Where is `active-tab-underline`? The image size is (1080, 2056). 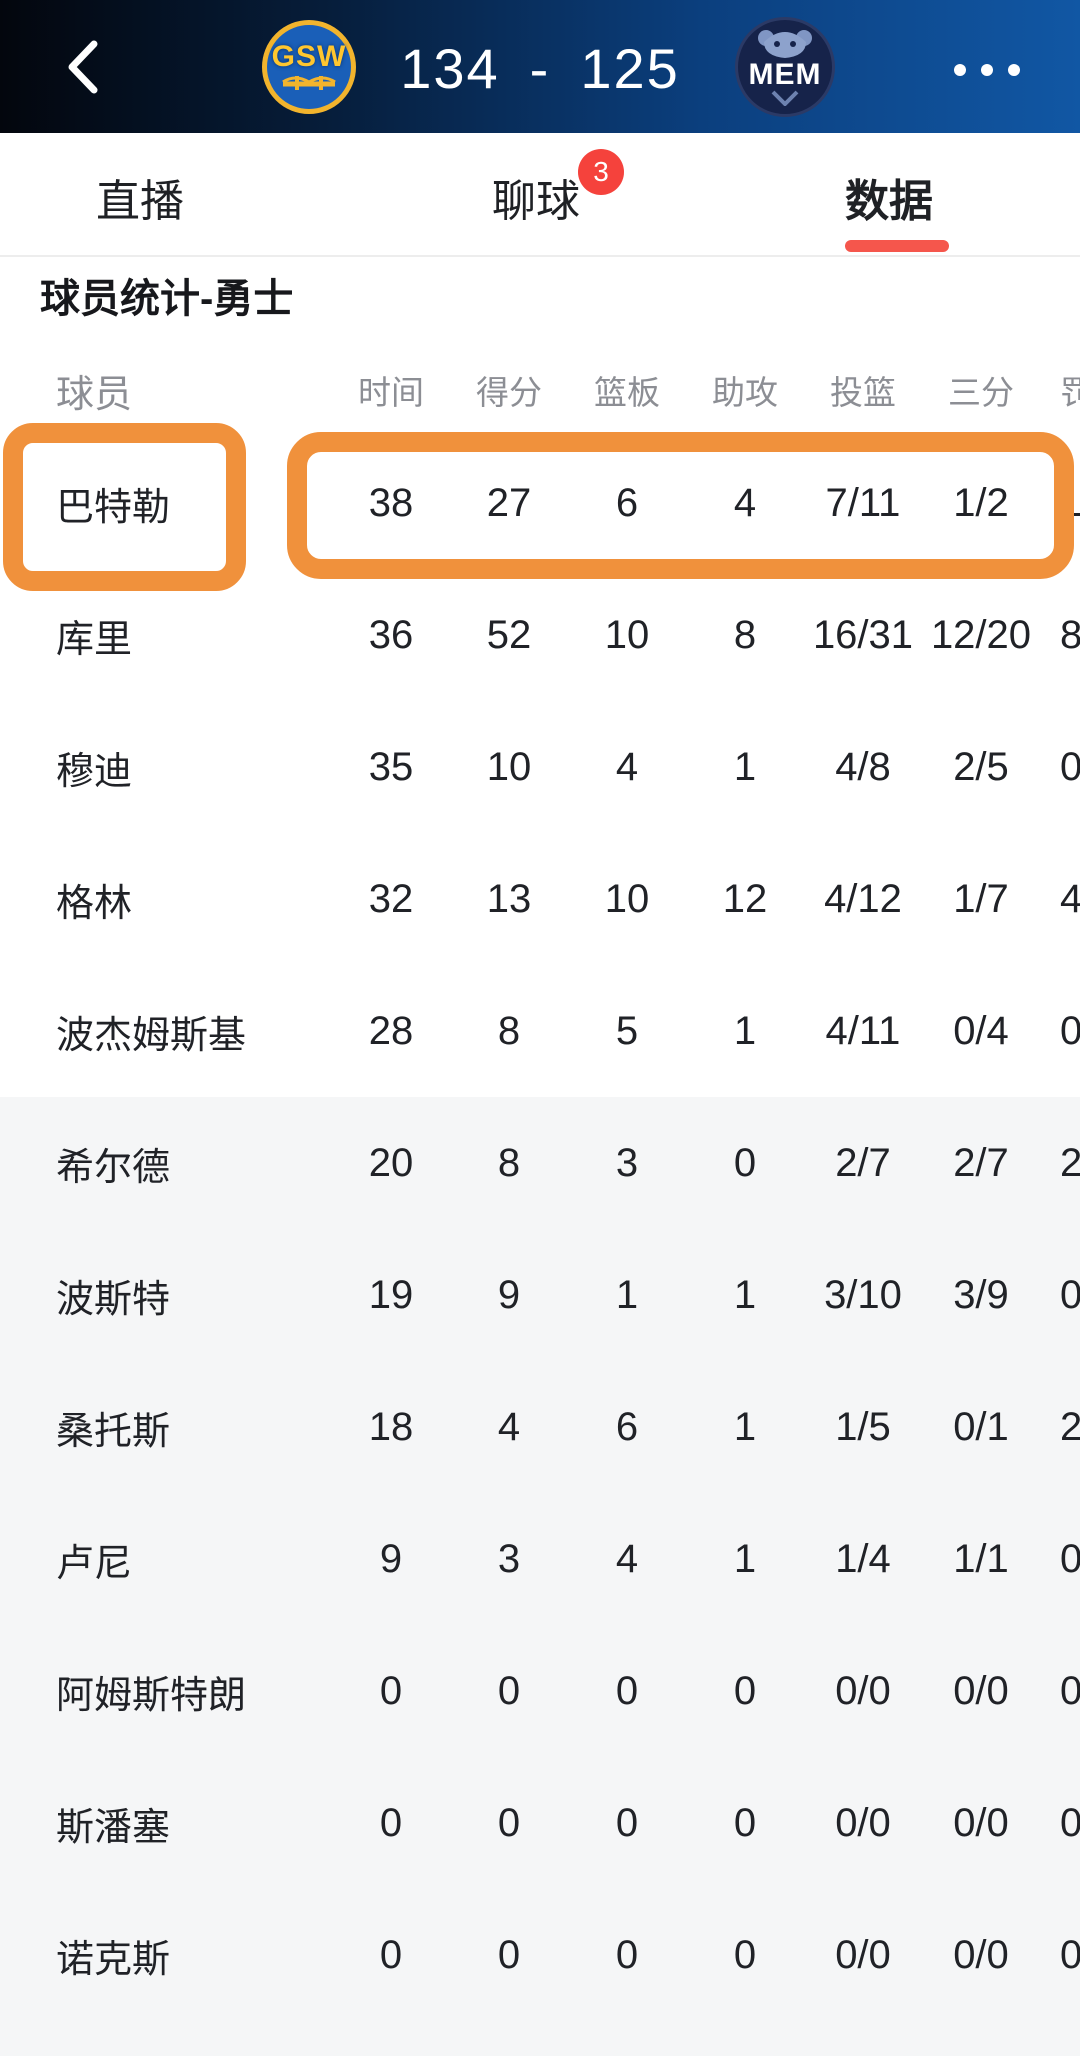 active-tab-underline is located at coordinates (897, 246).